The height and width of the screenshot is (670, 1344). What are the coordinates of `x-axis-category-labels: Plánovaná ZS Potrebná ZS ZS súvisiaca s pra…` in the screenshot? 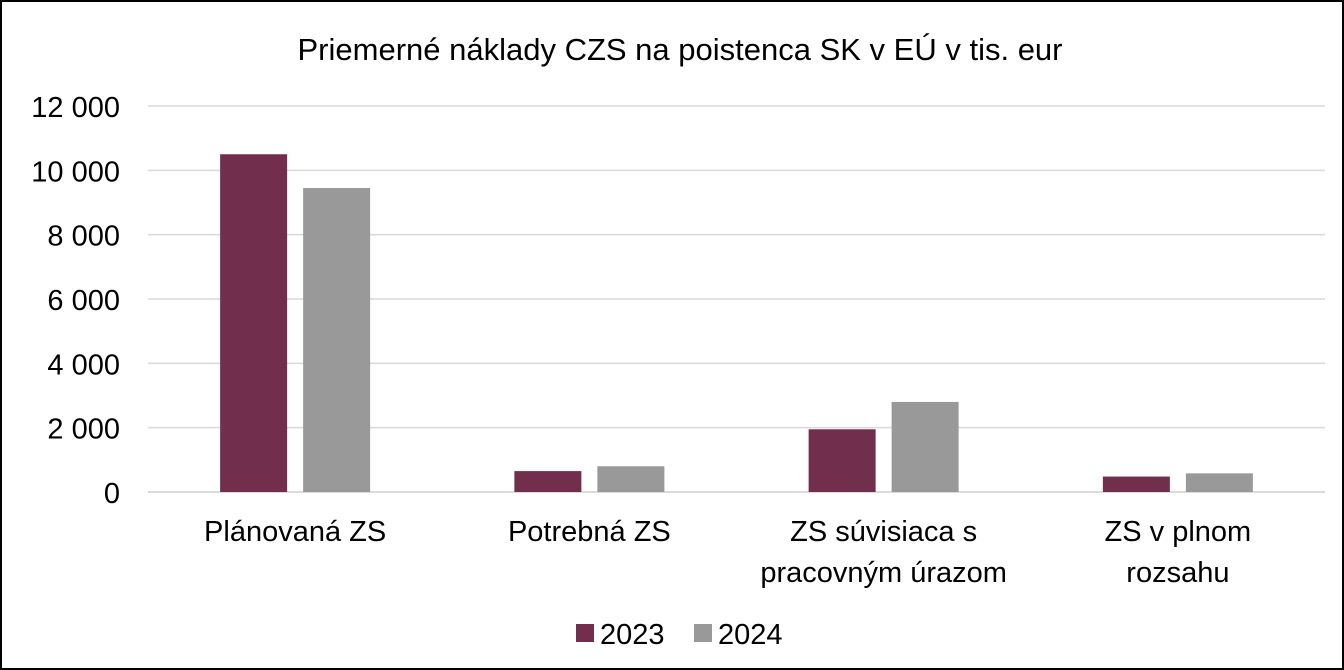 It's located at (727, 552).